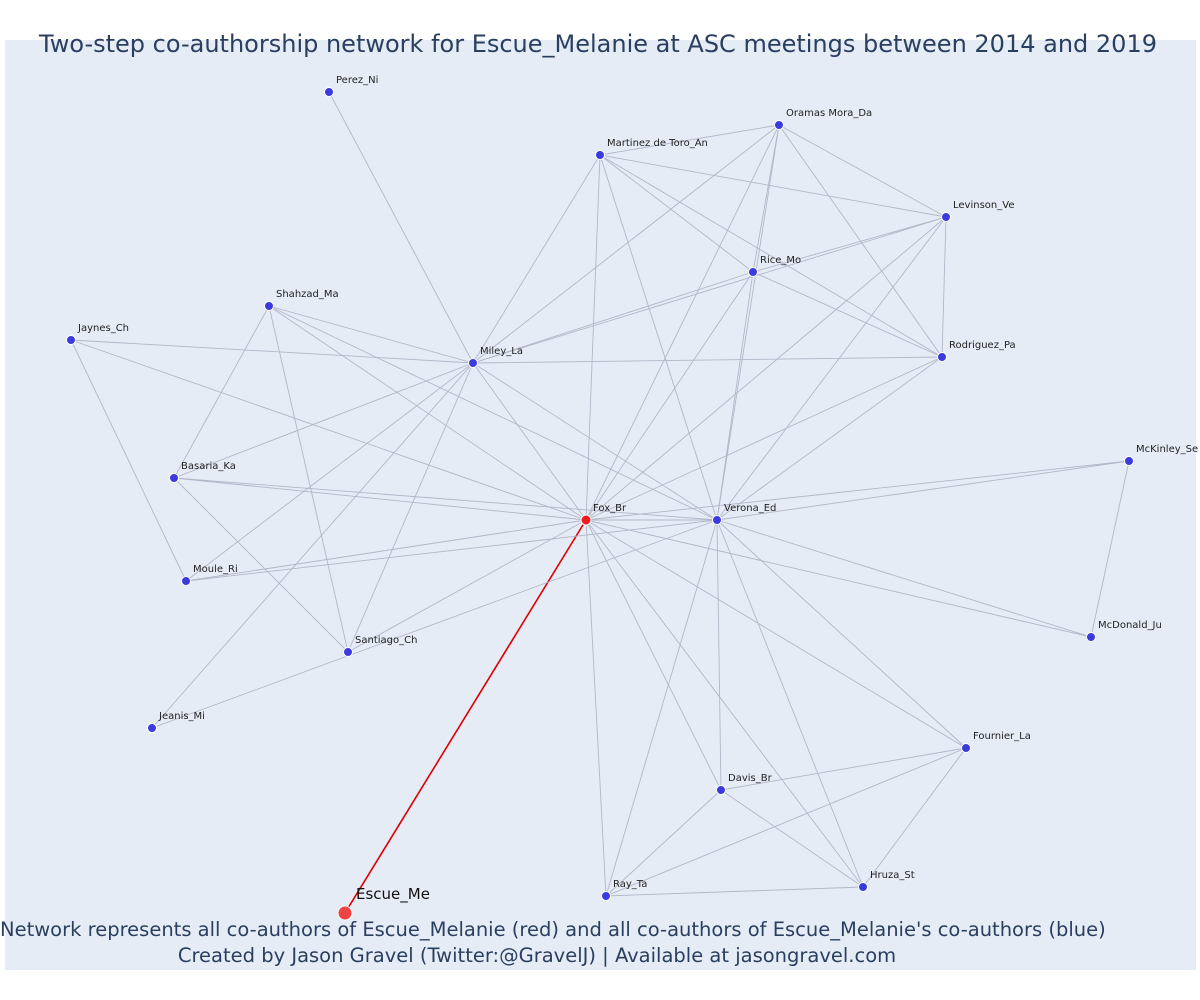 This screenshot has height=1000, width=1200. I want to click on node-fournier-la, so click(966, 748).